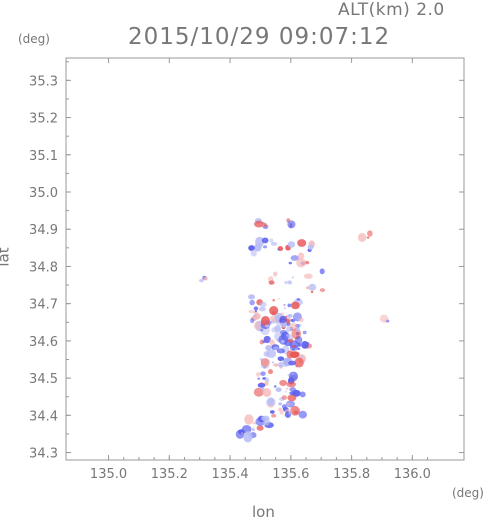 Image resolution: width=491 pixels, height=521 pixels. What do you see at coordinates (108, 474) in the screenshot?
I see `x-tick-label: 135.0` at bounding box center [108, 474].